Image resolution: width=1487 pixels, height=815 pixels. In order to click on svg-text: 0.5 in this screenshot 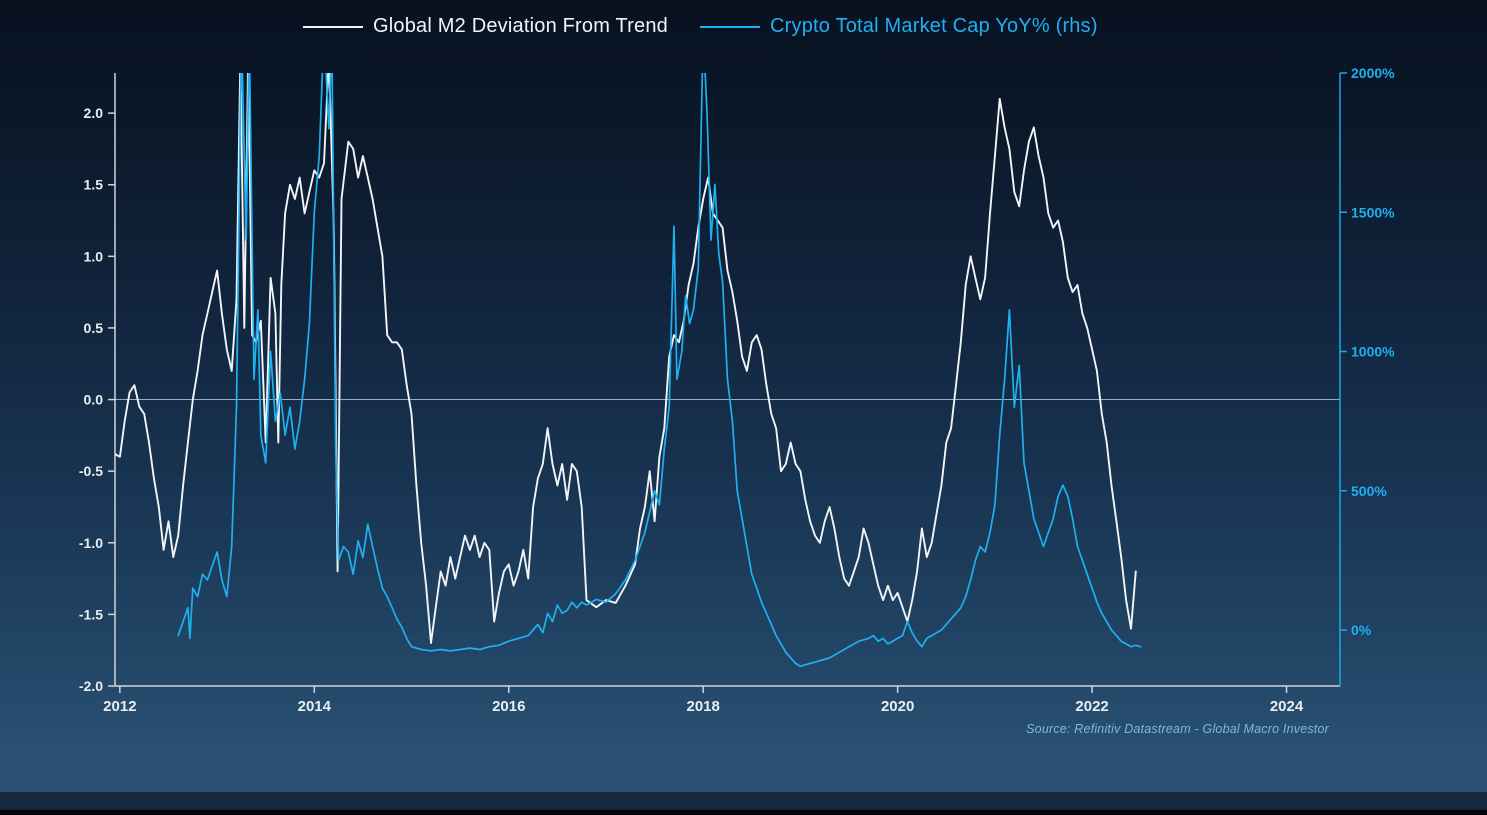, I will do `click(94, 328)`.